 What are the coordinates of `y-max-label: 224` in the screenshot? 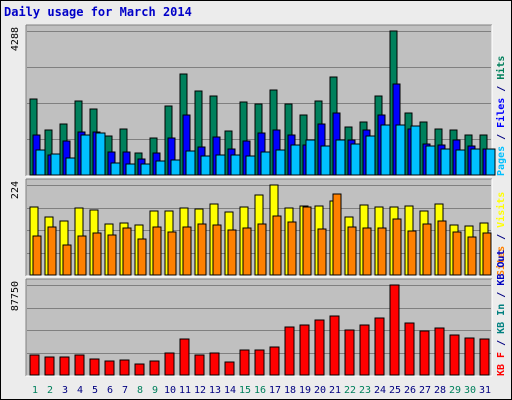 It's located at (15, 190).